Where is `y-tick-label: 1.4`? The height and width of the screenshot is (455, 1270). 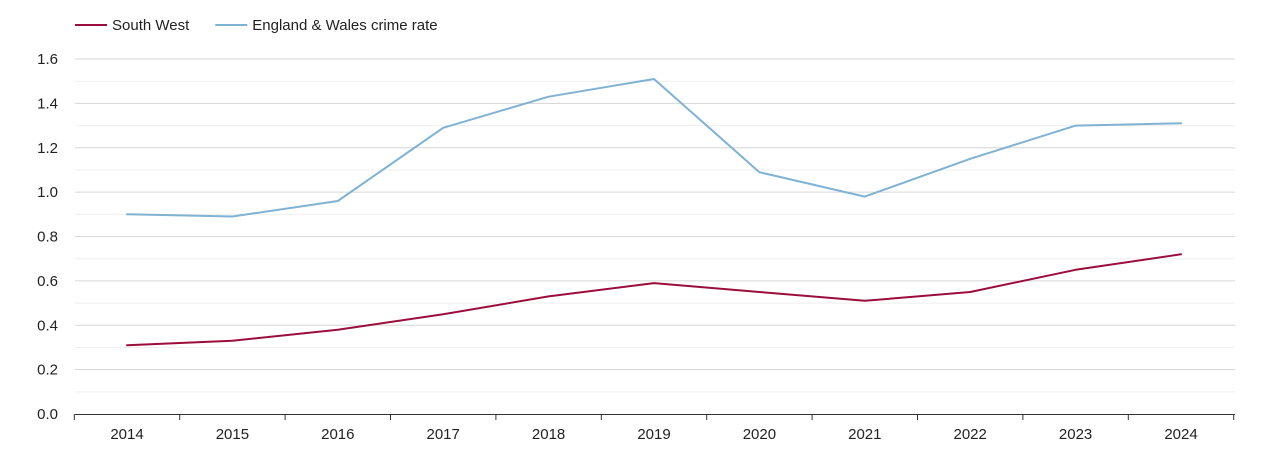 y-tick-label: 1.4 is located at coordinates (47, 103).